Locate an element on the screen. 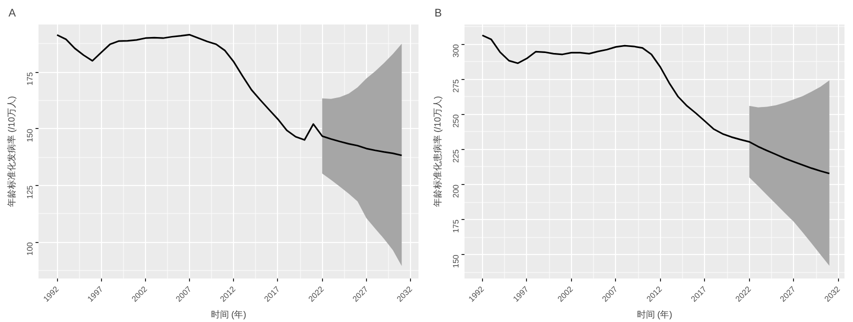  y-tick-label: 250 is located at coordinates (456, 121).